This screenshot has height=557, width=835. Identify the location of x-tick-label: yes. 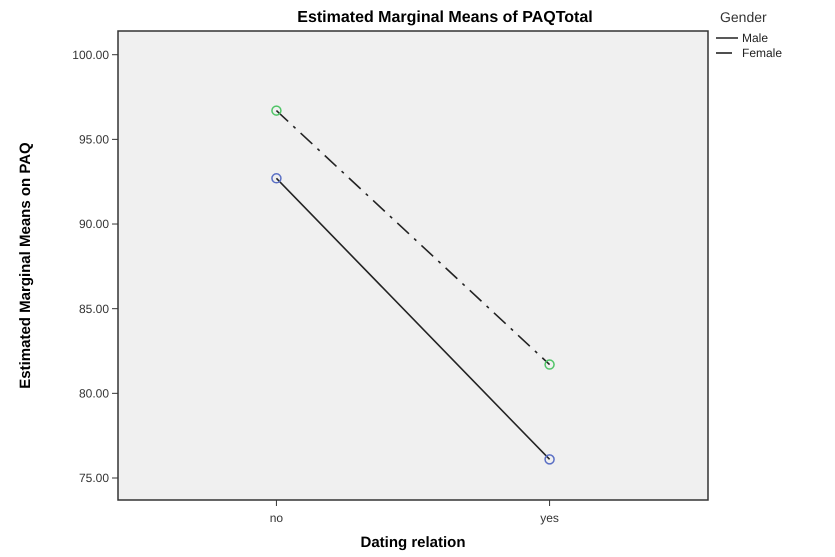
(549, 518).